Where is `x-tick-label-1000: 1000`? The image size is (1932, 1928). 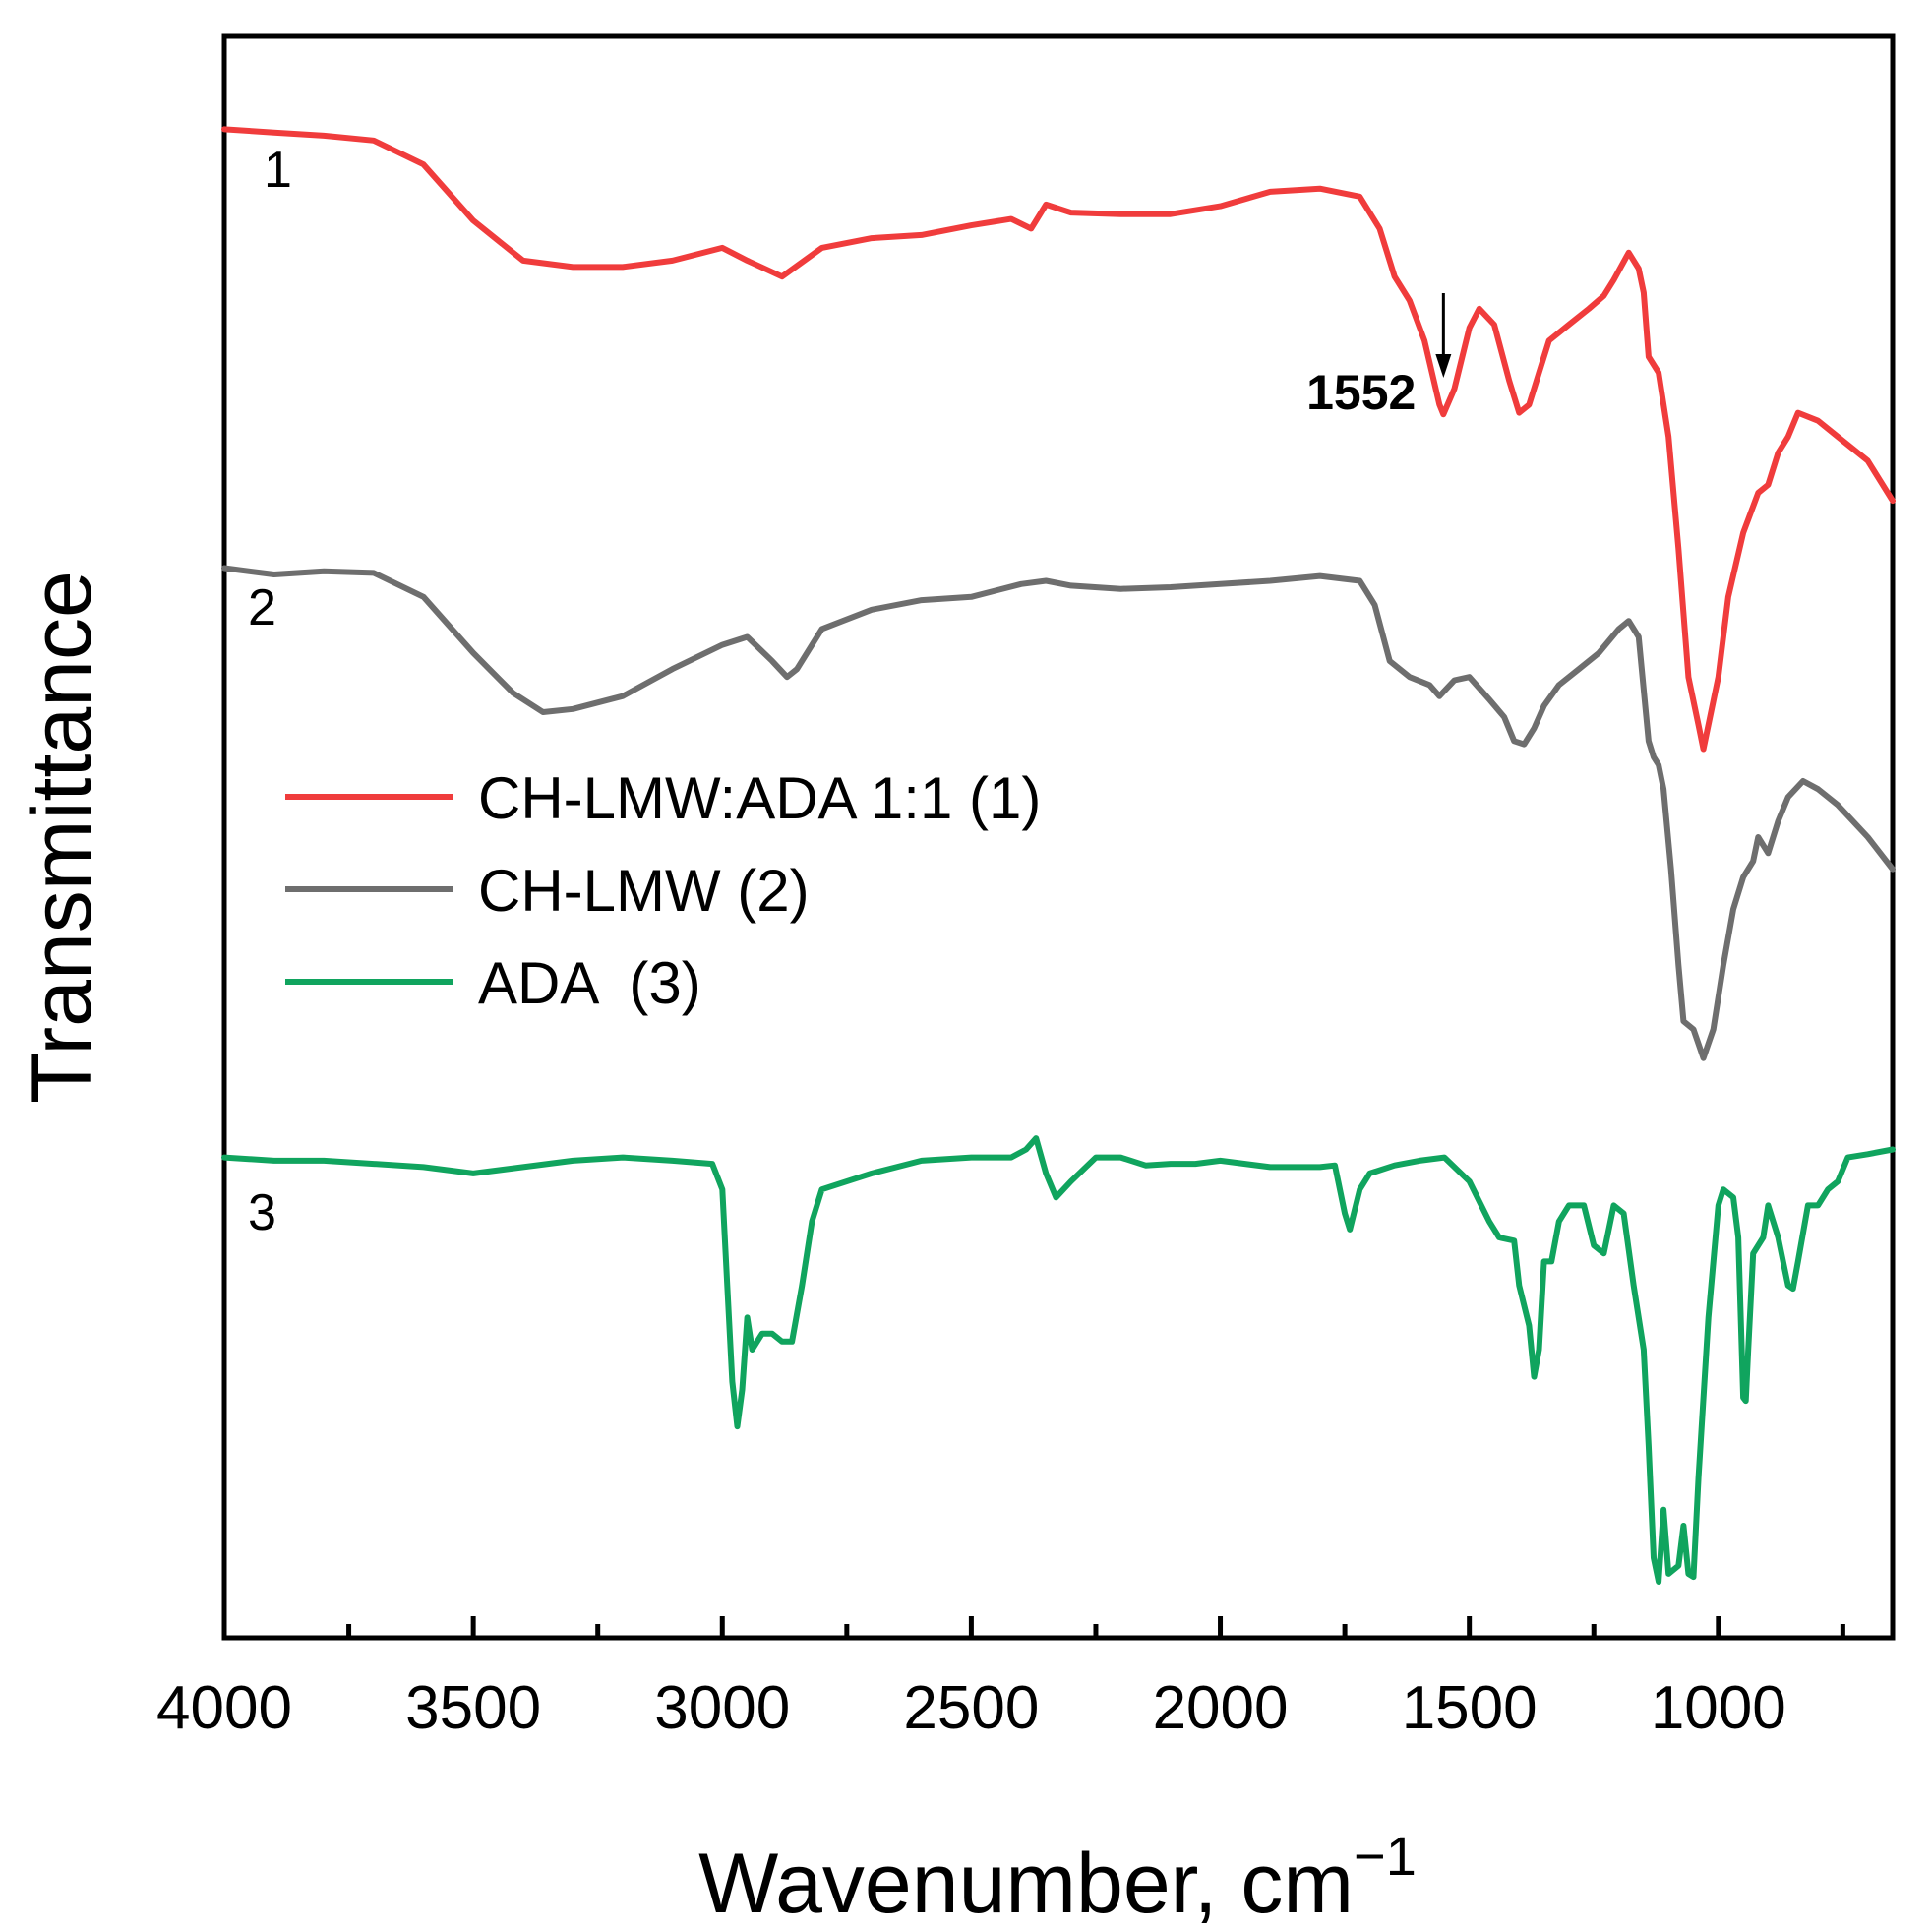
x-tick-label-1000: 1000 is located at coordinates (1719, 1708).